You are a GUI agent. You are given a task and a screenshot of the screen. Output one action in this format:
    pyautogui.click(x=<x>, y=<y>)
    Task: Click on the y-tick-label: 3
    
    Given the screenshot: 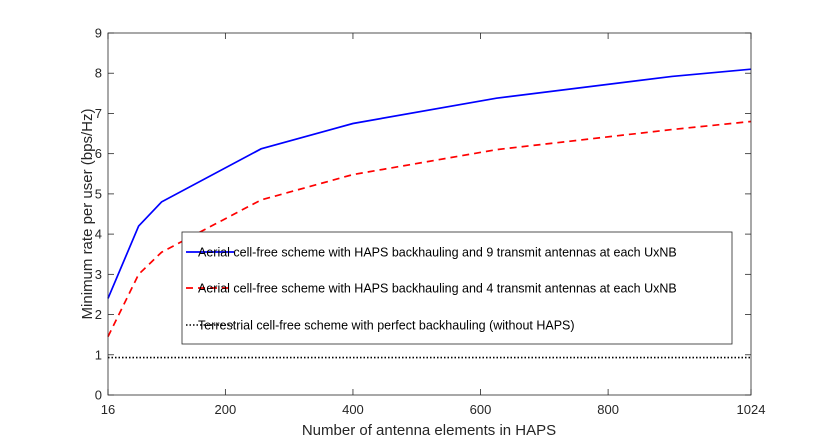 What is the action you would take?
    pyautogui.click(x=98, y=274)
    